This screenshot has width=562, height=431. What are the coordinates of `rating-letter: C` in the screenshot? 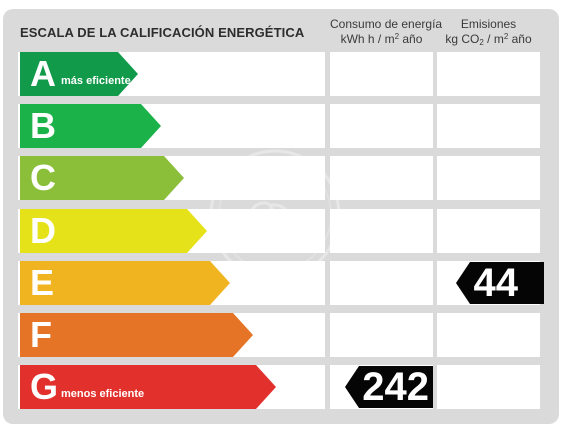 It's located at (43, 177).